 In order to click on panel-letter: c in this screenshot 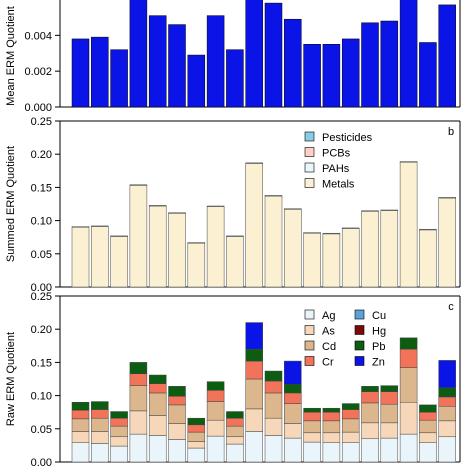, I will do `click(451, 307)`.